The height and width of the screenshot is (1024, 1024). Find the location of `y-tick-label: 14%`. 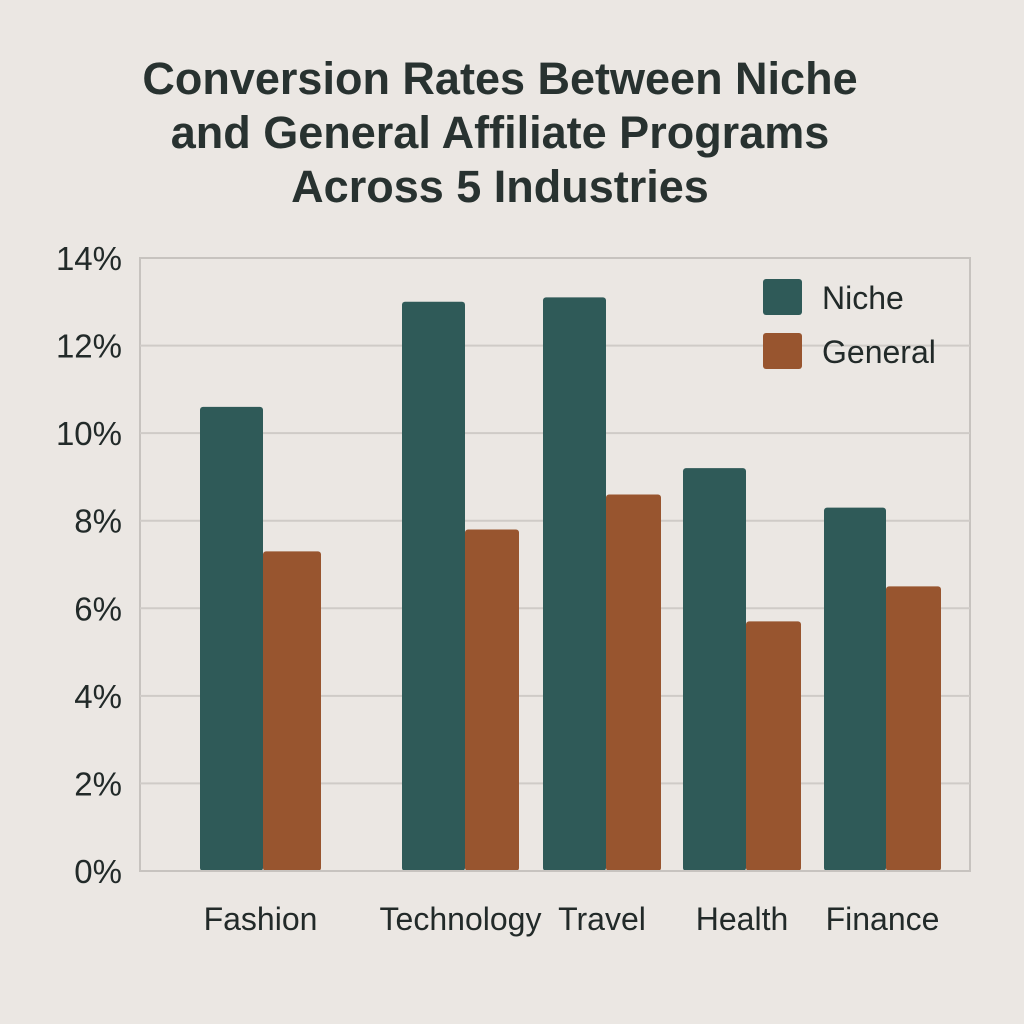

y-tick-label: 14% is located at coordinates (89, 258).